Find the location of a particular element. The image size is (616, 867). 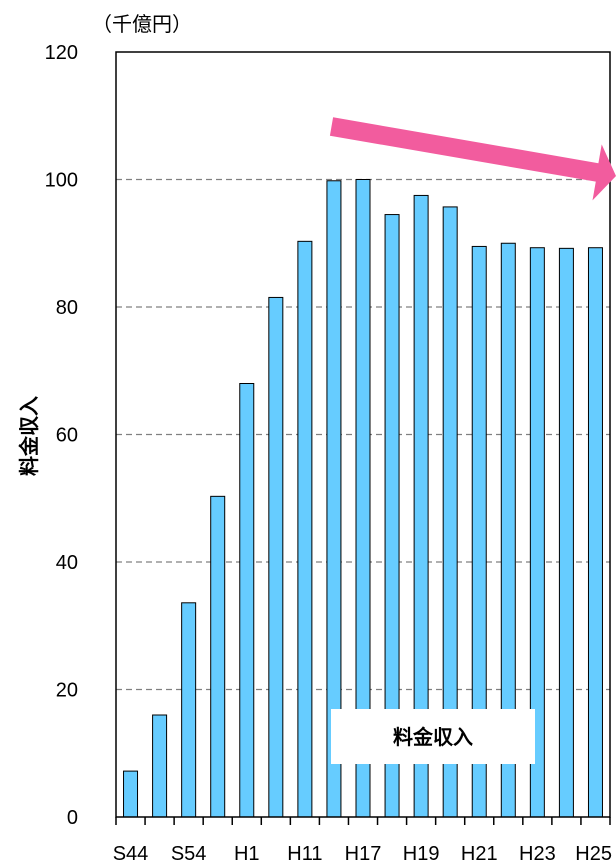

x-tick-label: H17 is located at coordinates (363, 854).